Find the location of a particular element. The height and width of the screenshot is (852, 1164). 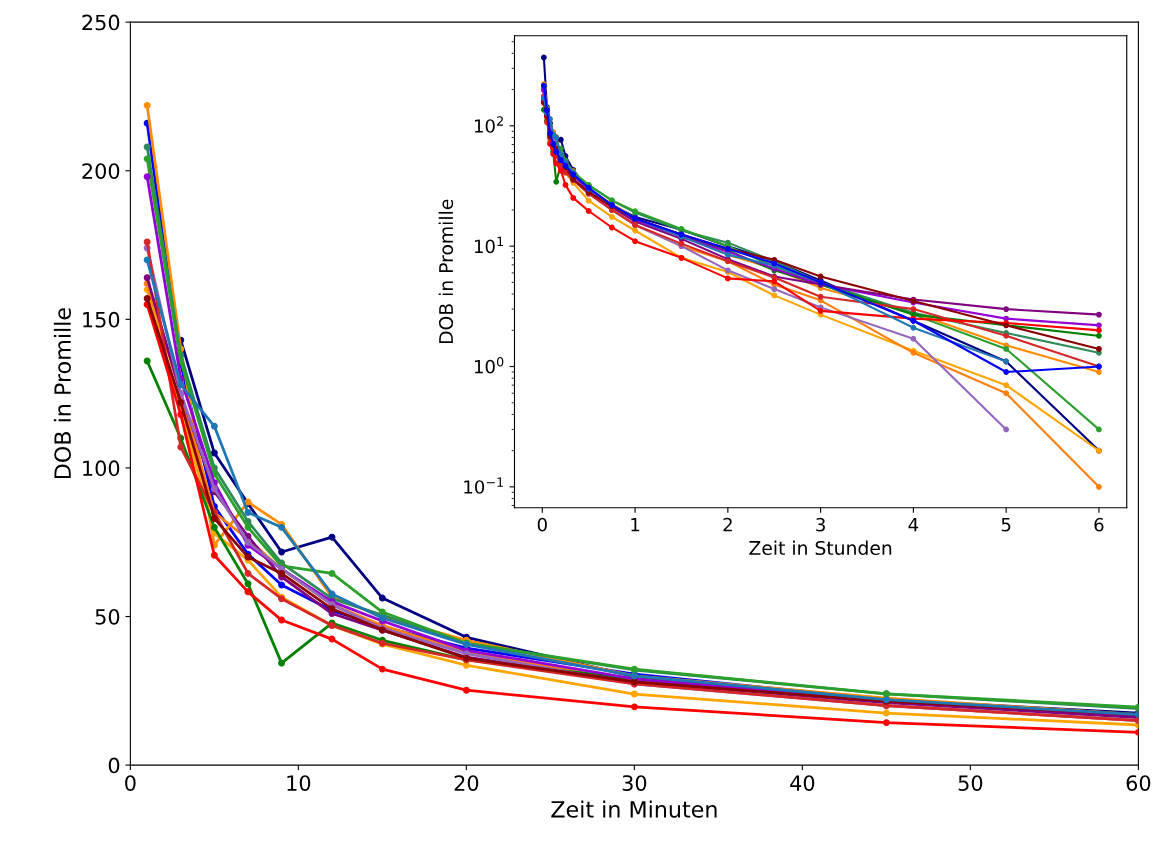

y-tick-label: 250 is located at coordinates (101, 22).